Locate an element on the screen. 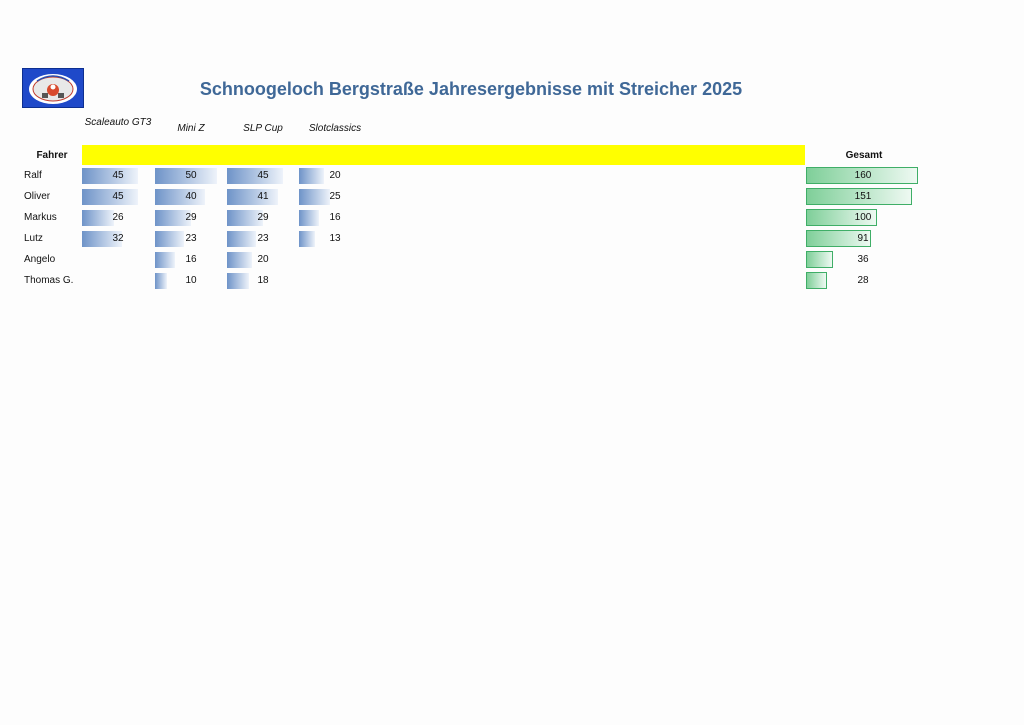  header-band is located at coordinates (443, 155).